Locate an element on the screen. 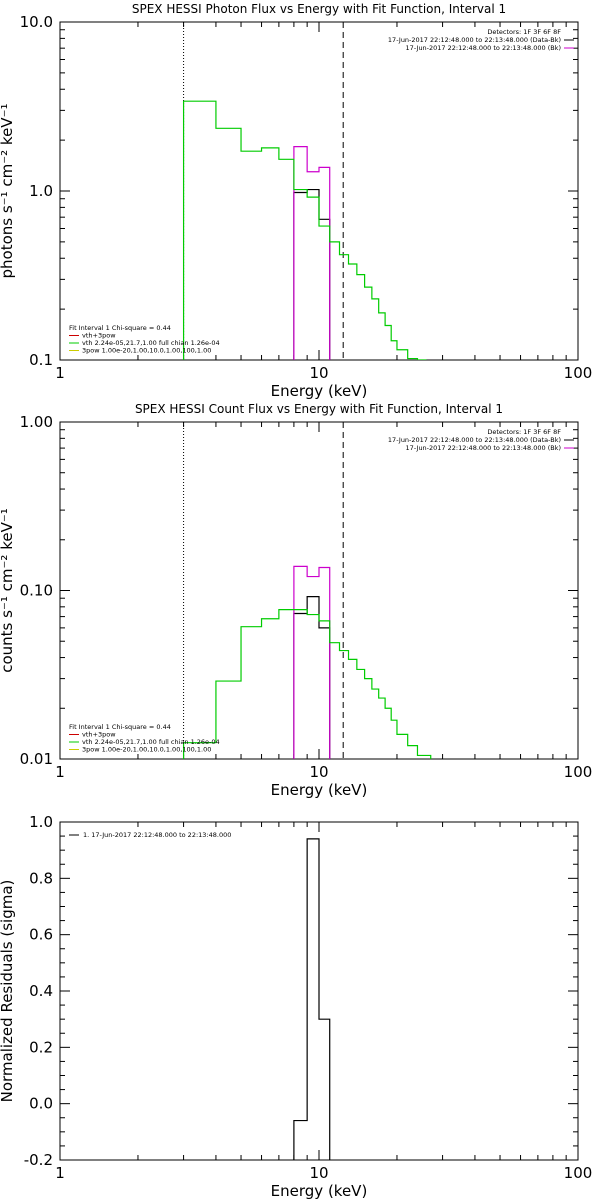 The height and width of the screenshot is (1200, 600). y-tick-label: 0.0 is located at coordinates (41, 1104).